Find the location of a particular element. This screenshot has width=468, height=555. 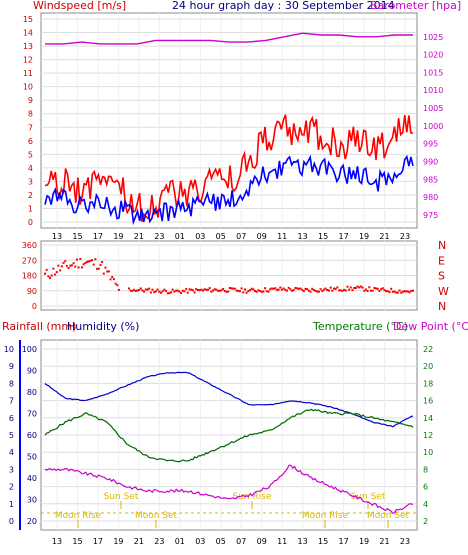

wind-x-tick: 01 is located at coordinates (180, 236).